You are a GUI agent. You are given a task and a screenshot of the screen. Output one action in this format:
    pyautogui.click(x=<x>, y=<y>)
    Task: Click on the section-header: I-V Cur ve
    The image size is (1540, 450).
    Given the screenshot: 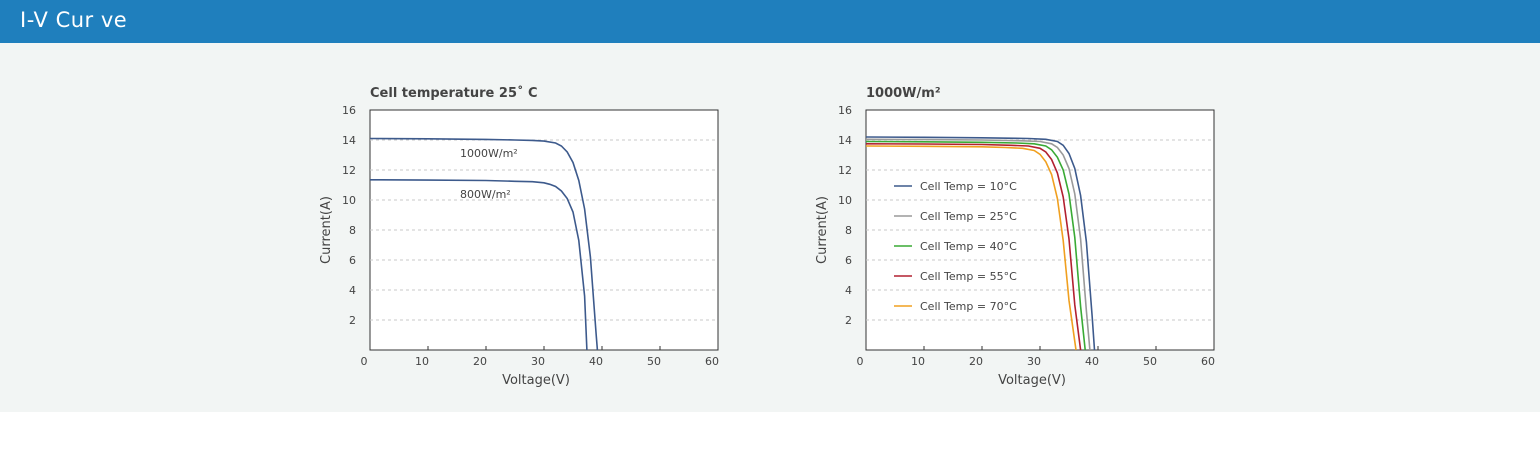 What is the action you would take?
    pyautogui.click(x=770, y=21)
    